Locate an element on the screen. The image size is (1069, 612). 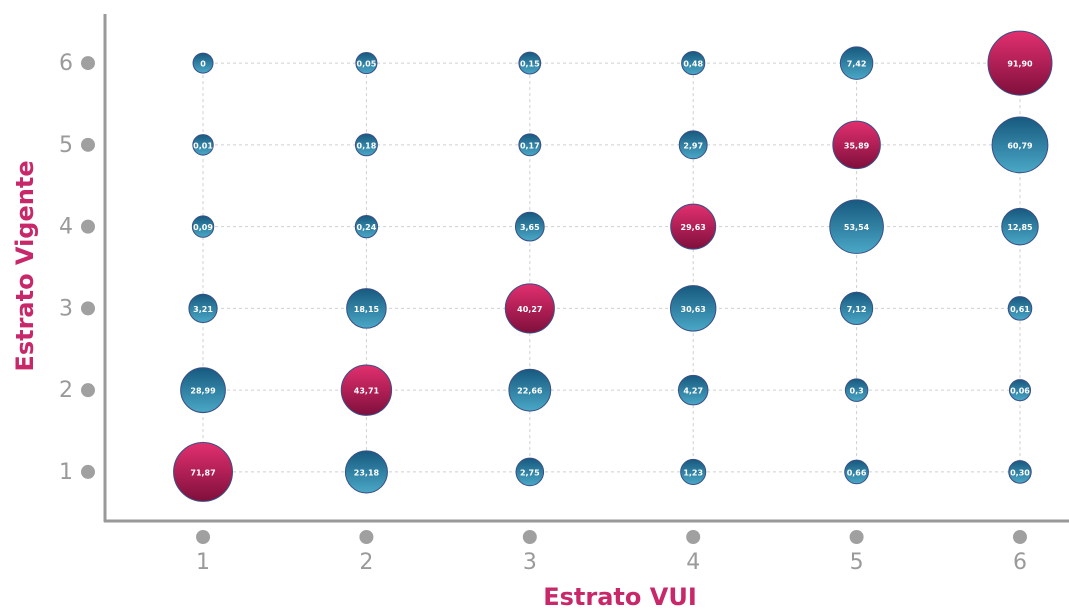
bubble-label: 0,17 is located at coordinates (530, 145).